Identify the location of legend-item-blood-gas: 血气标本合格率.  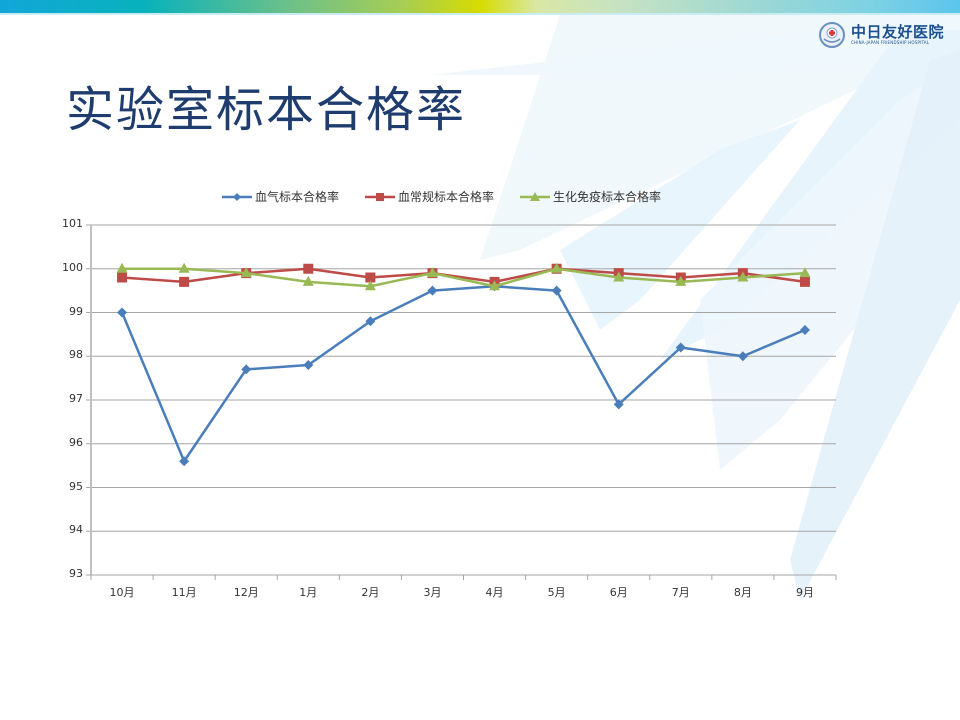
(280, 196).